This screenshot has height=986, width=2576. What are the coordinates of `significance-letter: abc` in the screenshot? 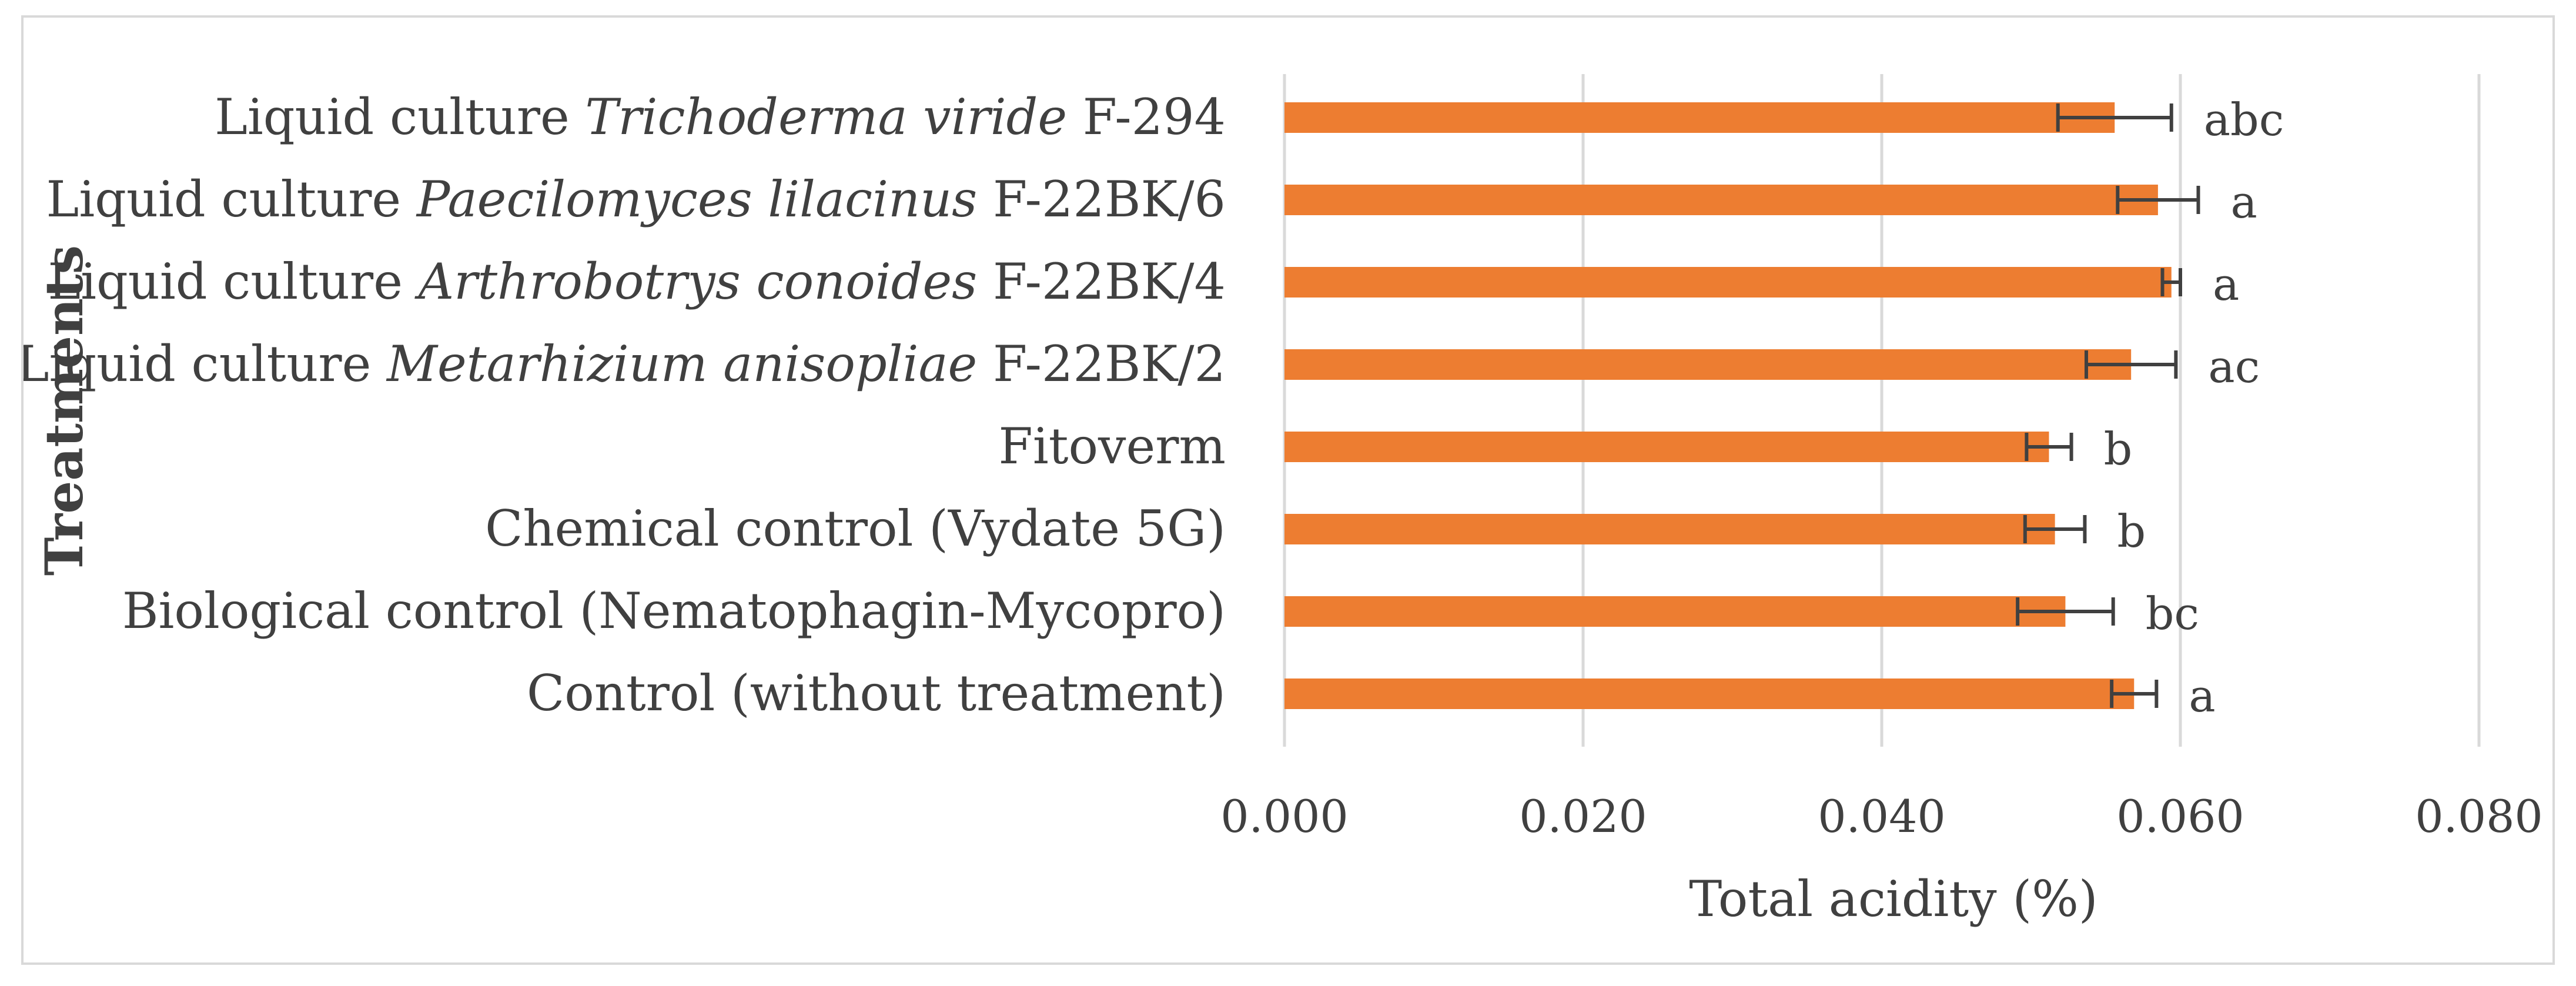 It's located at (2244, 119).